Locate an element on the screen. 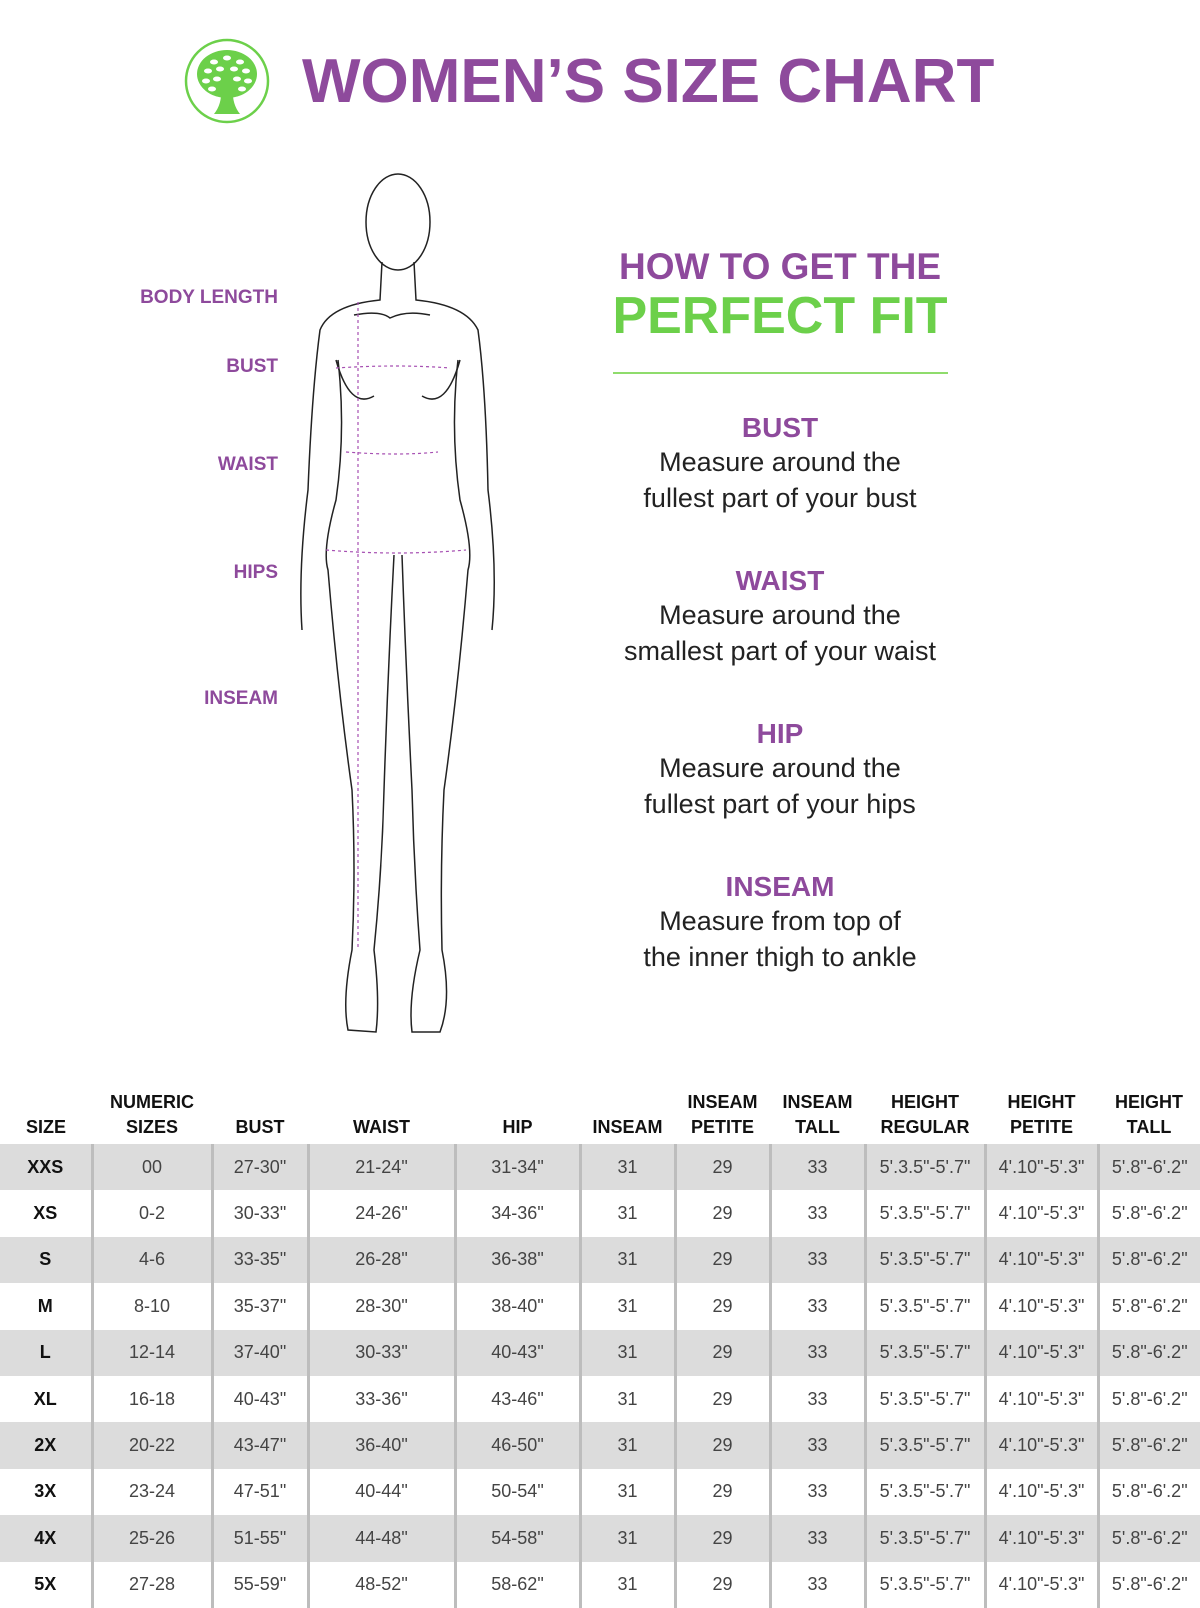  table-cell: 33-36" is located at coordinates (380, 1399).